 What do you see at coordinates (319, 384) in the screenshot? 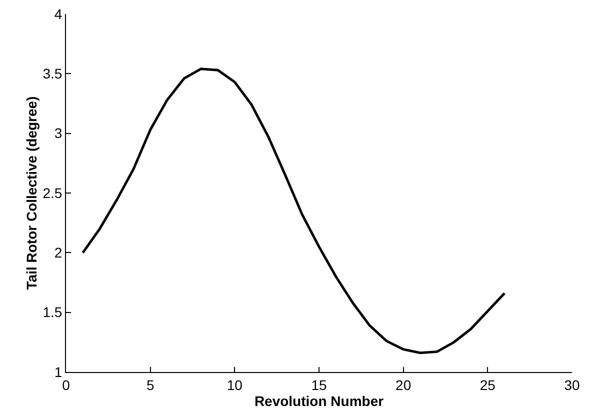
I see `x-tick-label: 15` at bounding box center [319, 384].